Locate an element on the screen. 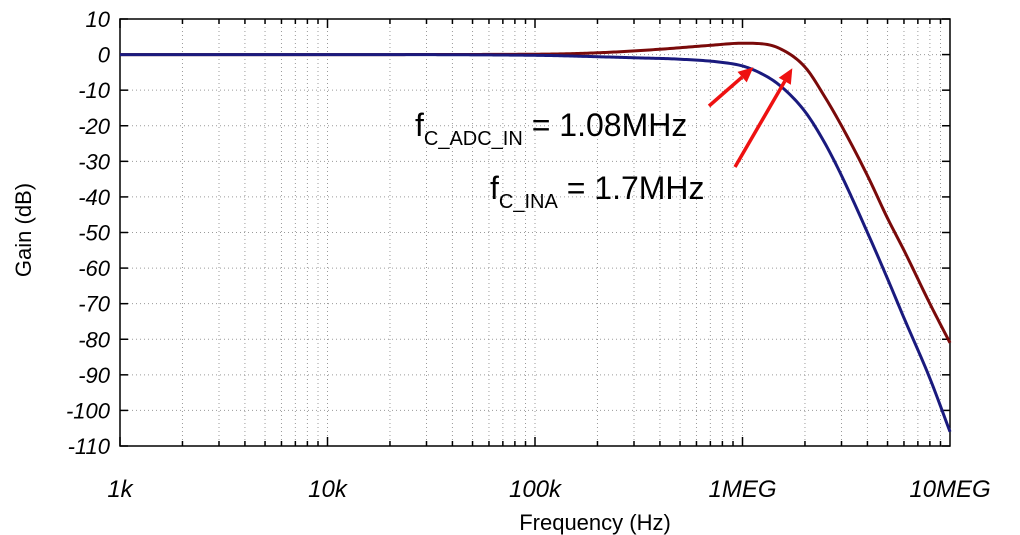 This screenshot has width=1020, height=535. x-tick-label: 10k is located at coordinates (328, 489).